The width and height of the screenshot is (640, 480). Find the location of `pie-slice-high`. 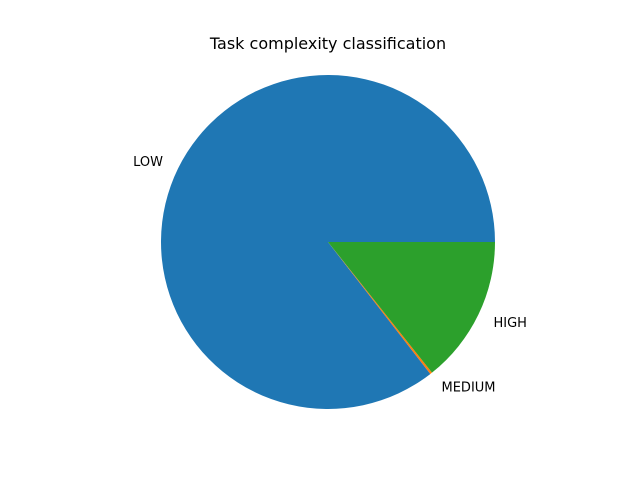

pie-slice-high is located at coordinates (411, 307).